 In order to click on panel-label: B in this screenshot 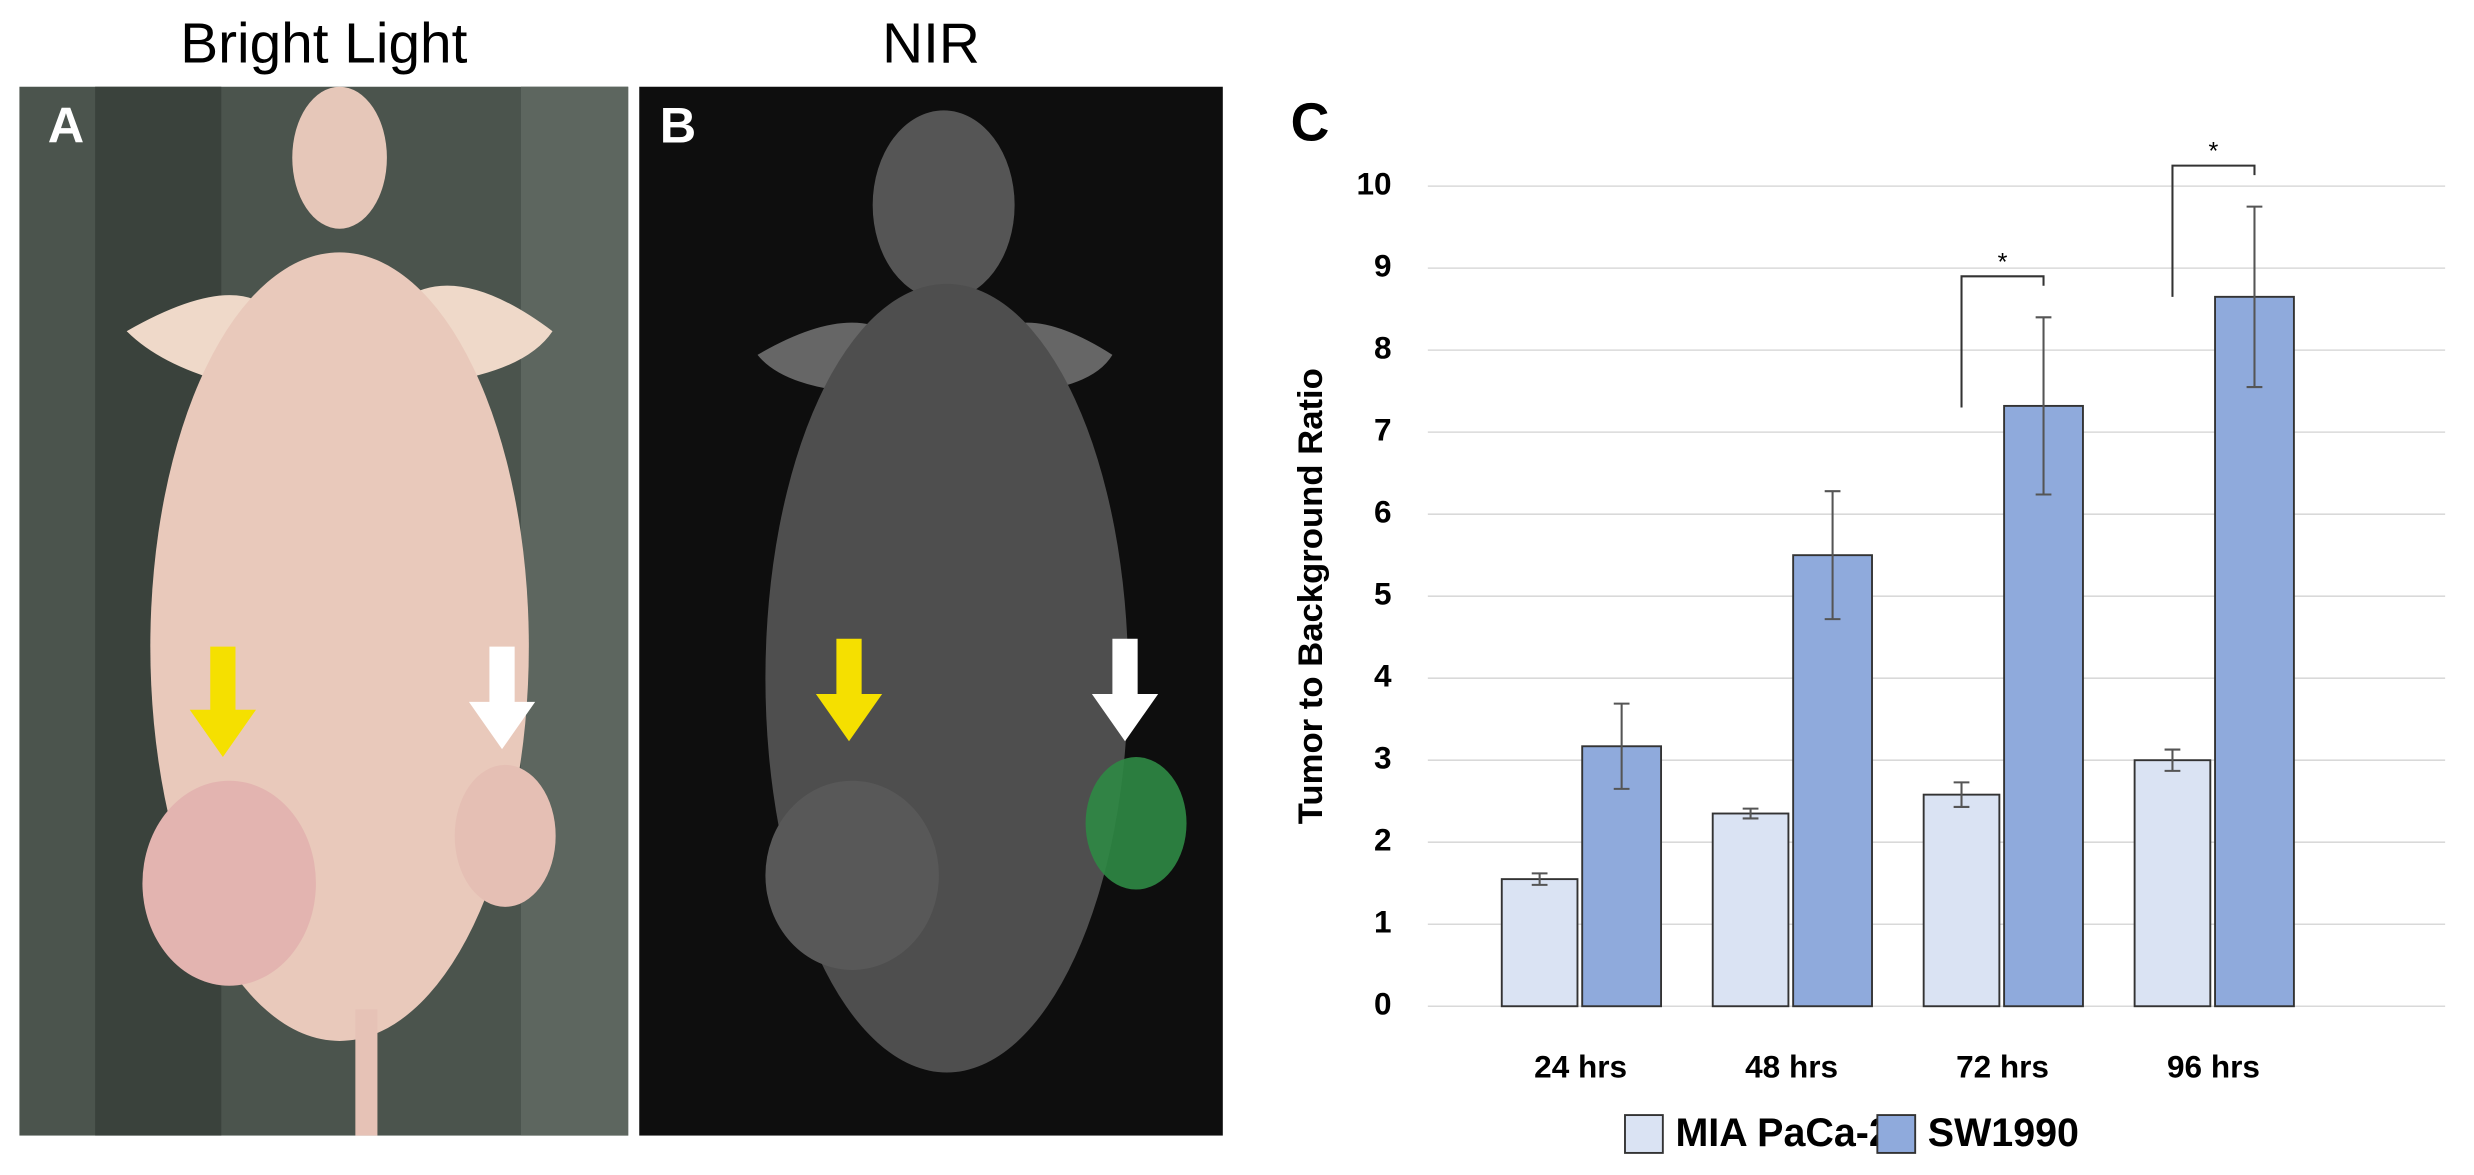, I will do `click(678, 125)`.